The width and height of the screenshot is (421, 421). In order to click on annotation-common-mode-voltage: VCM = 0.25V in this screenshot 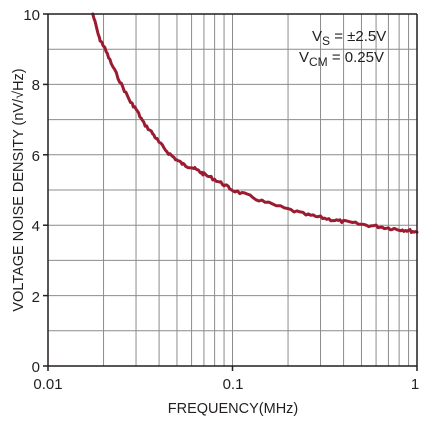, I will do `click(341, 59)`.